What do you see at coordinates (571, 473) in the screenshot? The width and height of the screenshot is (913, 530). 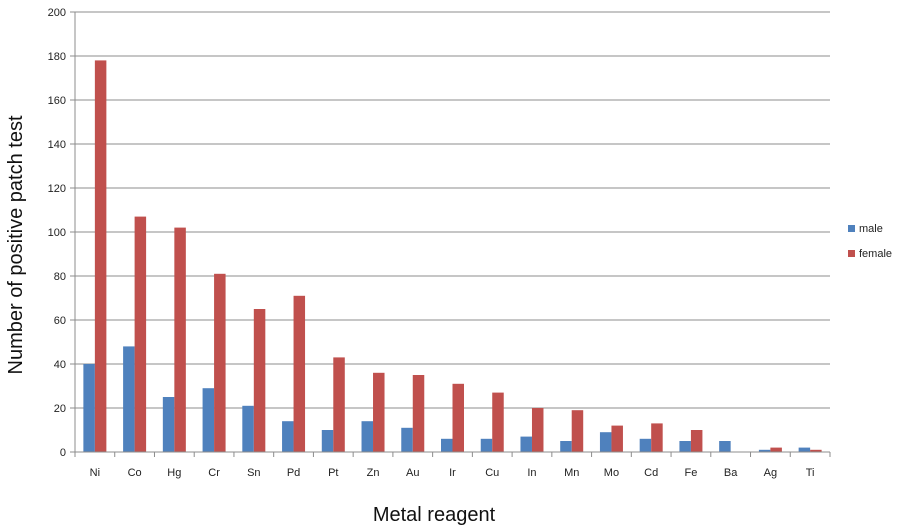 I see `x-tick-label: Mn` at bounding box center [571, 473].